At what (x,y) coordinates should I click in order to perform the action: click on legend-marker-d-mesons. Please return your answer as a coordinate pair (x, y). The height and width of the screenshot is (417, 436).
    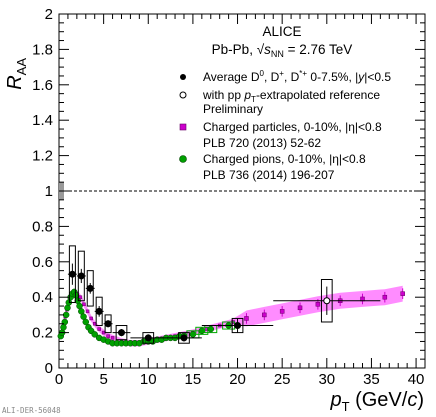
    Looking at the image, I should click on (183, 77).